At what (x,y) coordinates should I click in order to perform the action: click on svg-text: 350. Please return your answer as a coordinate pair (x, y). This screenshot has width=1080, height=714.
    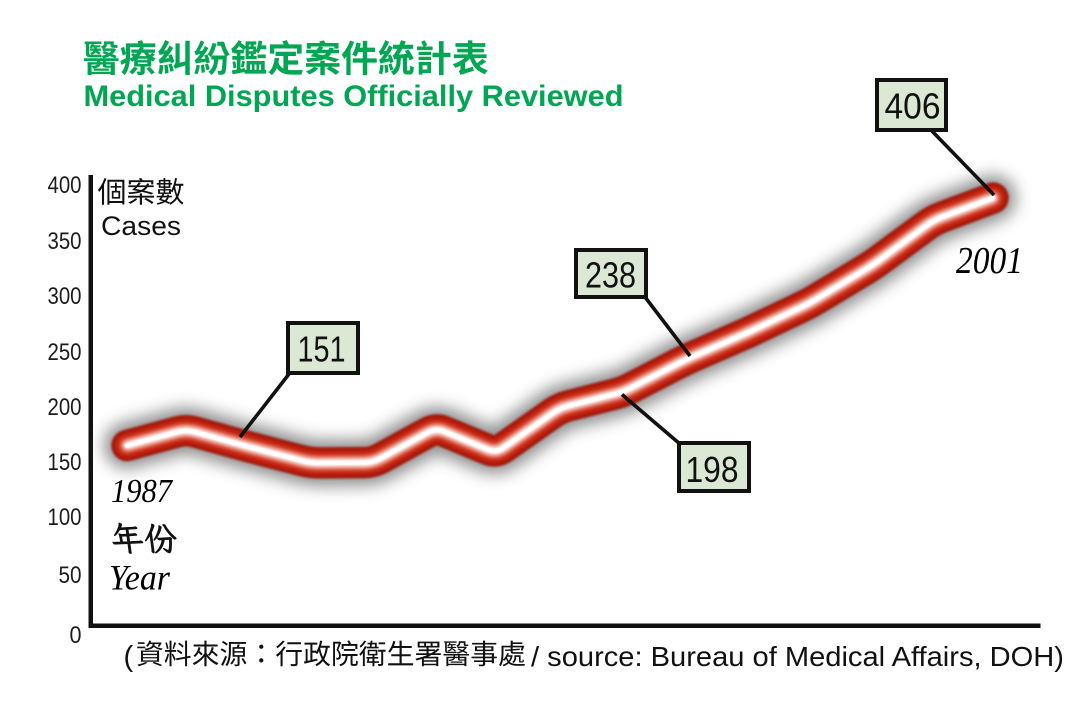
    Looking at the image, I should click on (65, 242).